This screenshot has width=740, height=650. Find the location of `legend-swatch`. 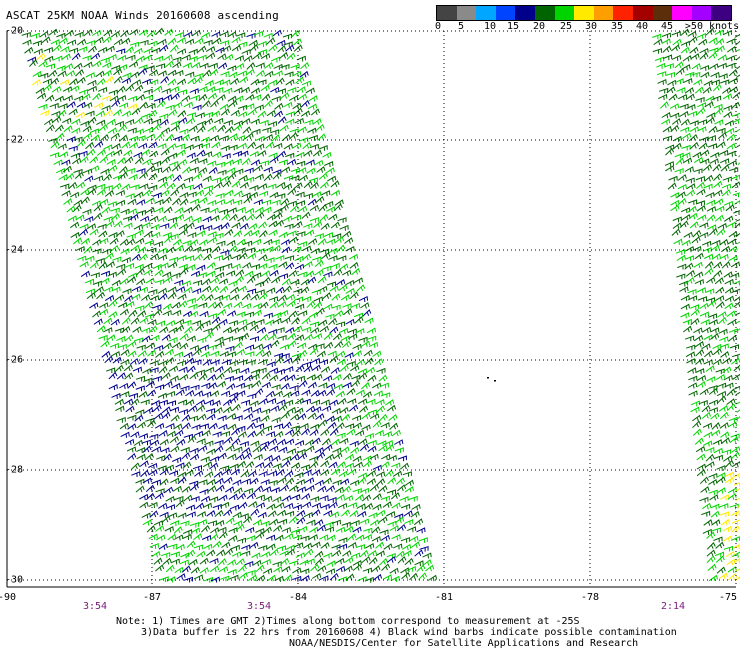

legend-swatch is located at coordinates (505, 13).